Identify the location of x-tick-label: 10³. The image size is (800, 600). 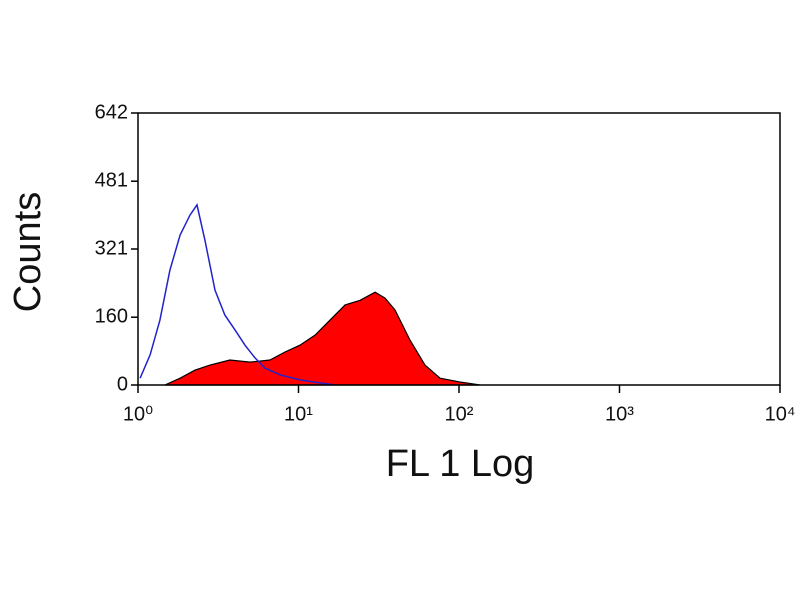
(619, 414).